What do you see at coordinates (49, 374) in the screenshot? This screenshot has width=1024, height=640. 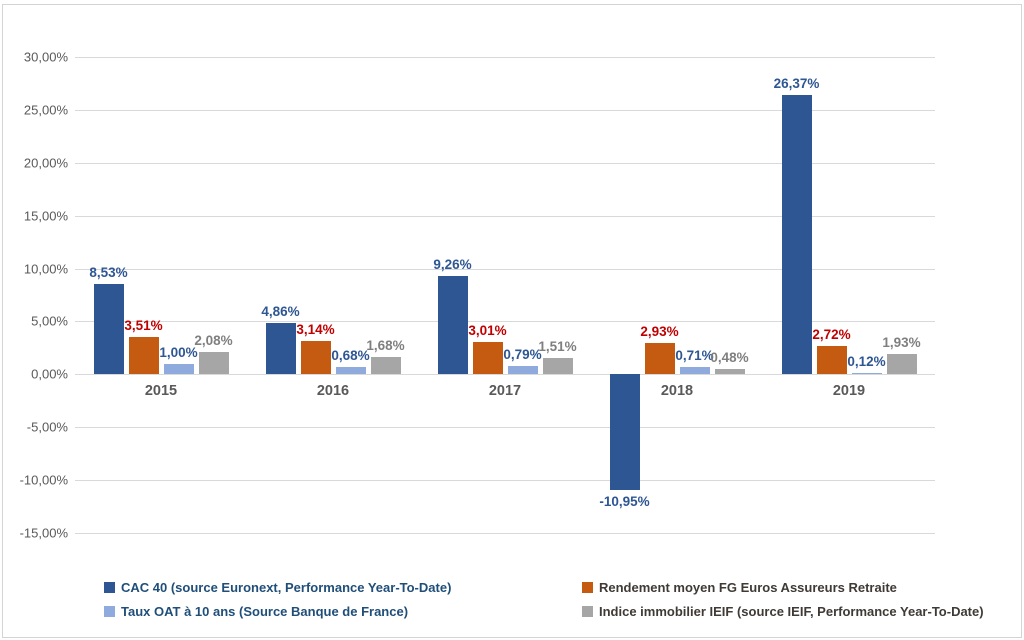 I see `y-axis-tick-label: 0,00%` at bounding box center [49, 374].